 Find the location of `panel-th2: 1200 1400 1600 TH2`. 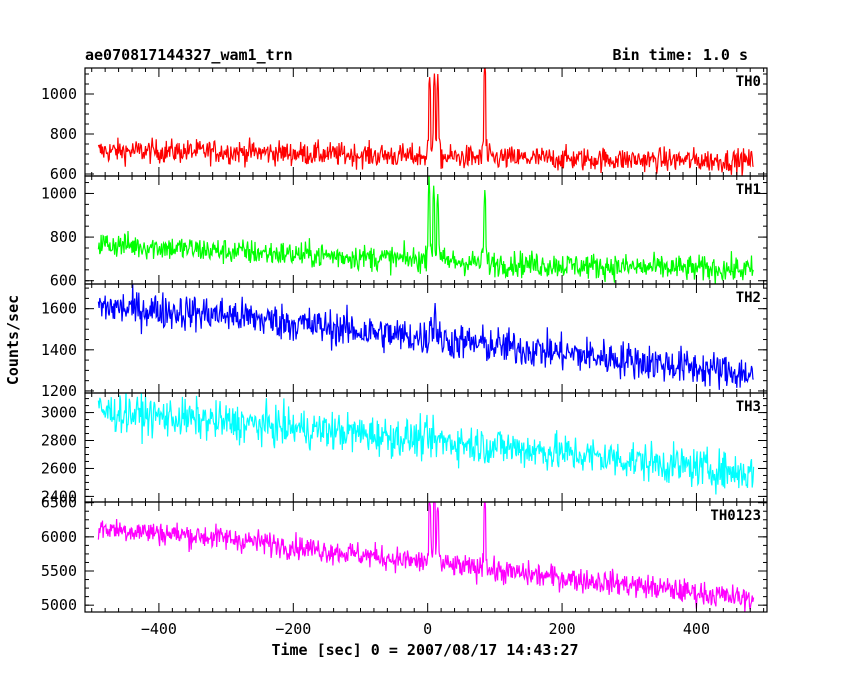

panel-th2: 1200 1400 1600 TH2 is located at coordinates (404, 341).